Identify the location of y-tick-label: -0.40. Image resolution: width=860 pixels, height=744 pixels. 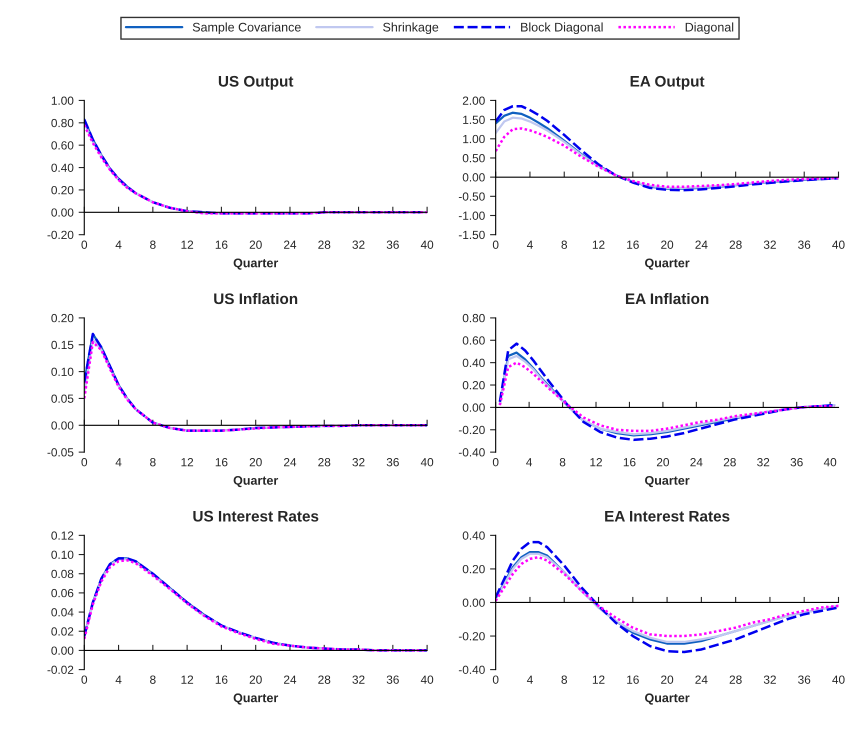
(471, 452).